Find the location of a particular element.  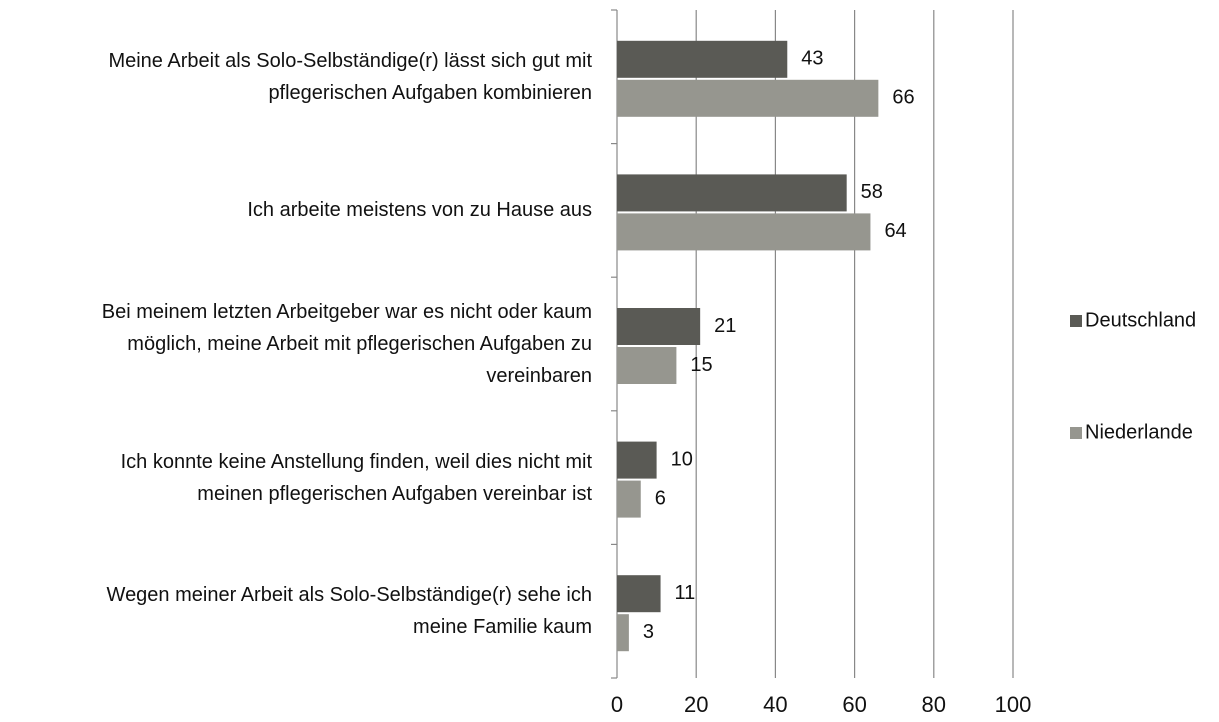

x-tick-label: 20 is located at coordinates (696, 704).